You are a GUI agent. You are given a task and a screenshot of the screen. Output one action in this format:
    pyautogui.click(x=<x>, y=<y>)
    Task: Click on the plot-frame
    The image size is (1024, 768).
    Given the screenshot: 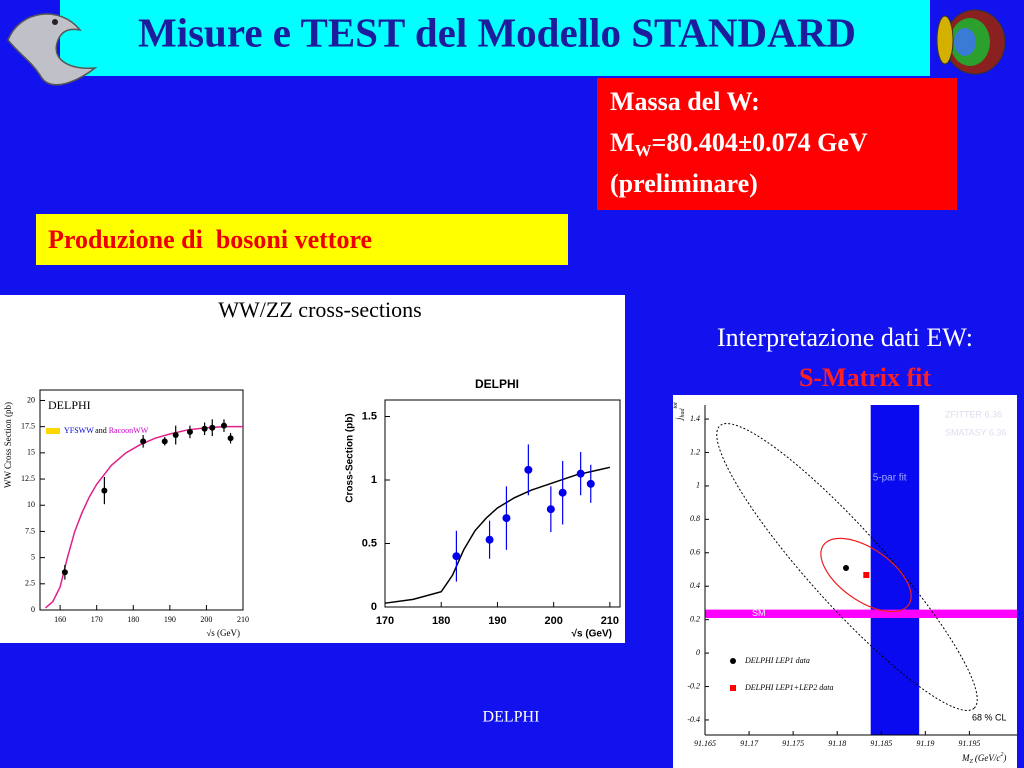 What is the action you would take?
    pyautogui.click(x=141, y=500)
    